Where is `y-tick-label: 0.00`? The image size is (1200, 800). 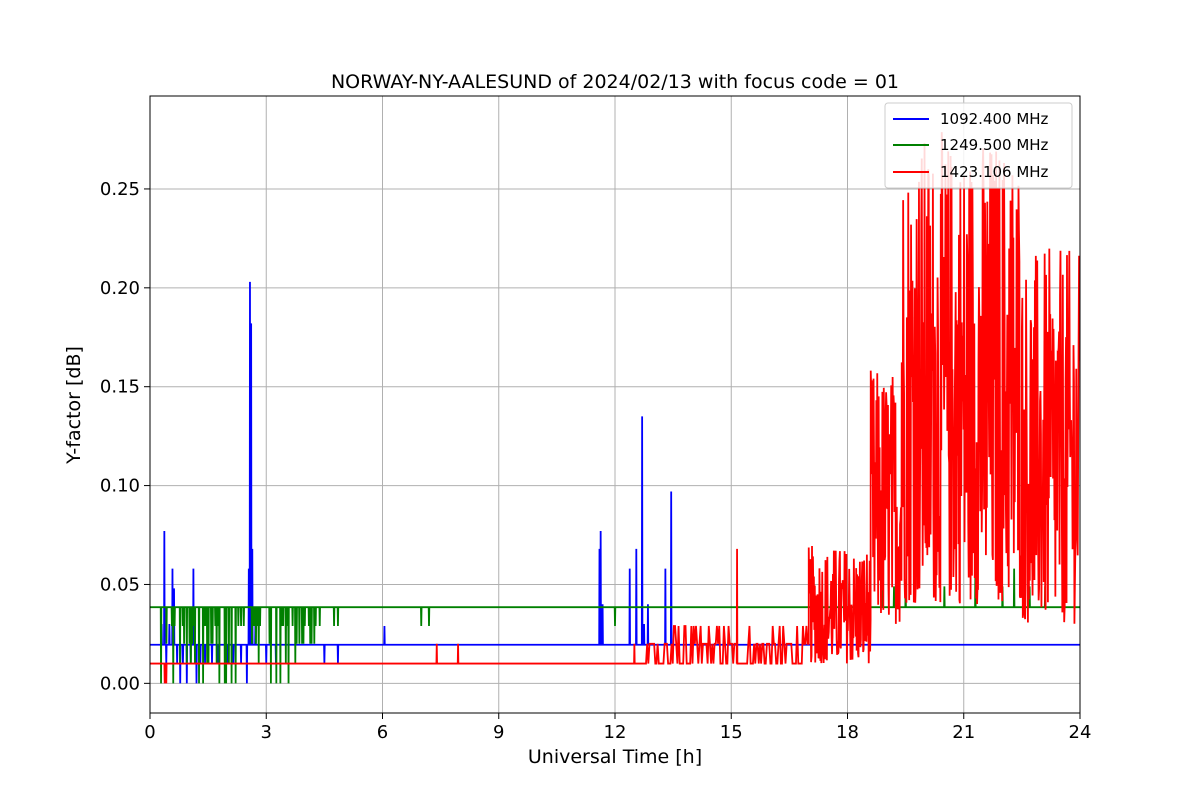 y-tick-label: 0.00 is located at coordinates (120, 683).